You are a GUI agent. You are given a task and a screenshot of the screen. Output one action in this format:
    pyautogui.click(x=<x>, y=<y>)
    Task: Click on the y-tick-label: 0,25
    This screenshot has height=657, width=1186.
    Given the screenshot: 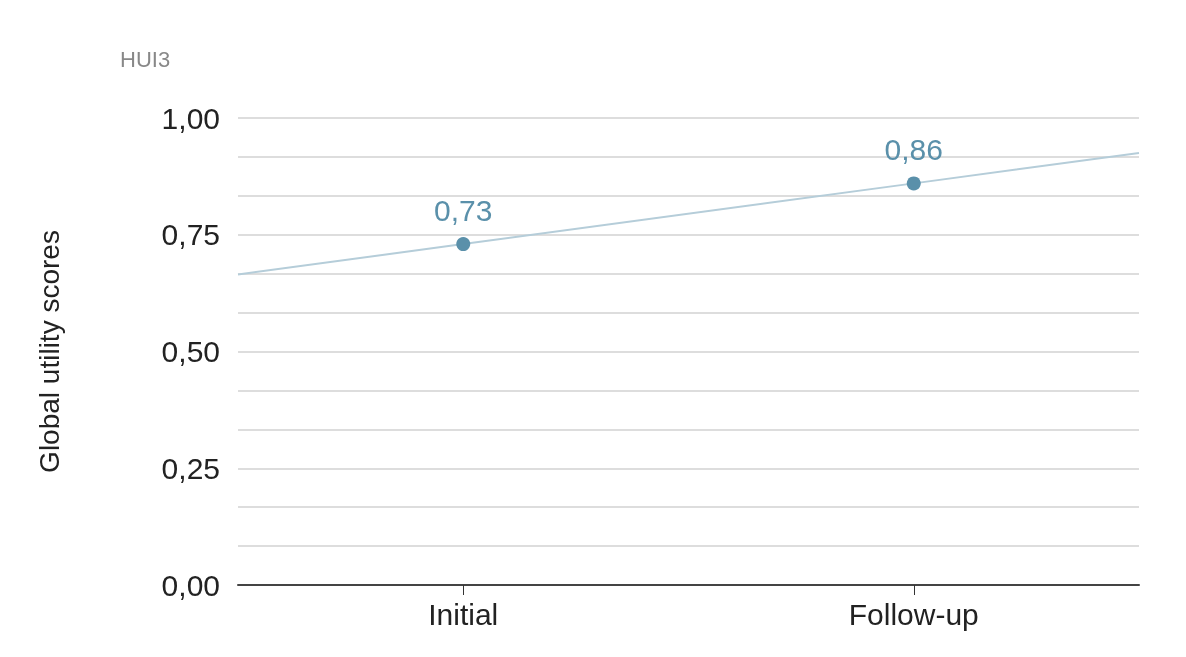 What is the action you would take?
    pyautogui.click(x=190, y=468)
    